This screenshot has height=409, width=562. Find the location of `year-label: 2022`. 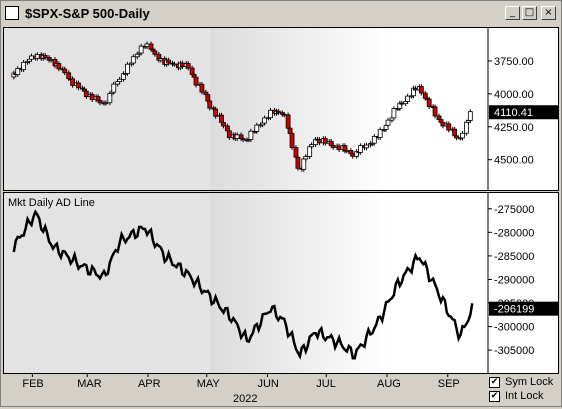

year-label: 2022 is located at coordinates (245, 399).